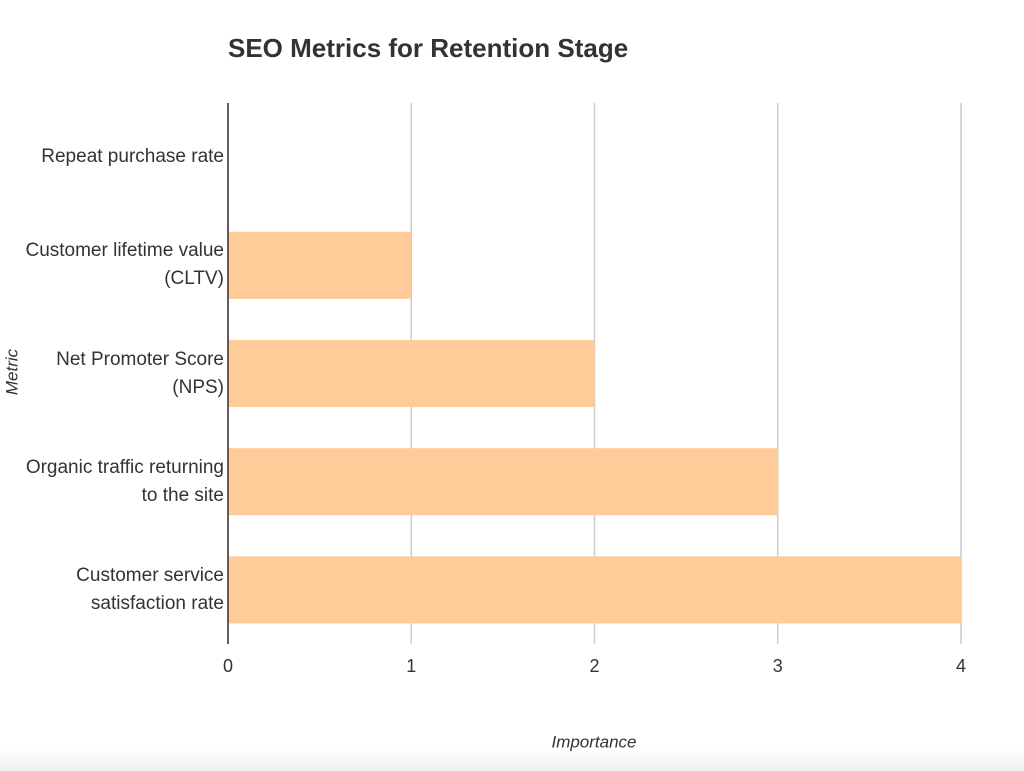 This screenshot has width=1024, height=771. What do you see at coordinates (778, 666) in the screenshot?
I see `x-tick-label: 3` at bounding box center [778, 666].